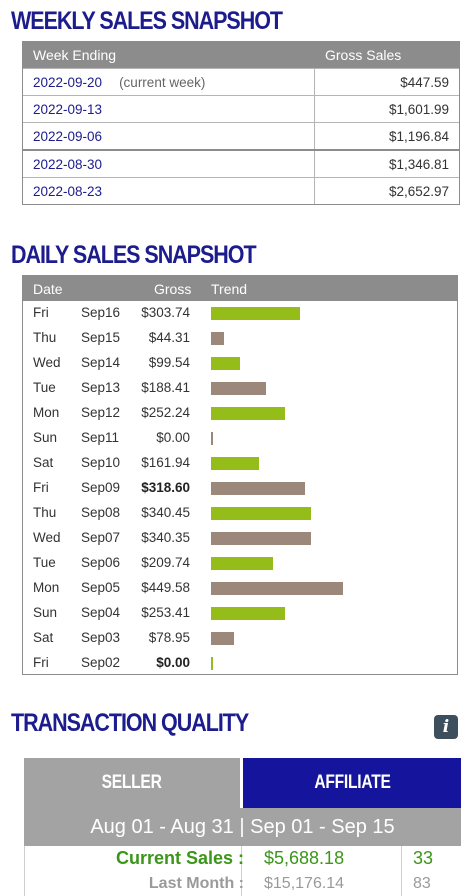  What do you see at coordinates (304, 858) in the screenshot?
I see `current-sales-value: $5,688.18` at bounding box center [304, 858].